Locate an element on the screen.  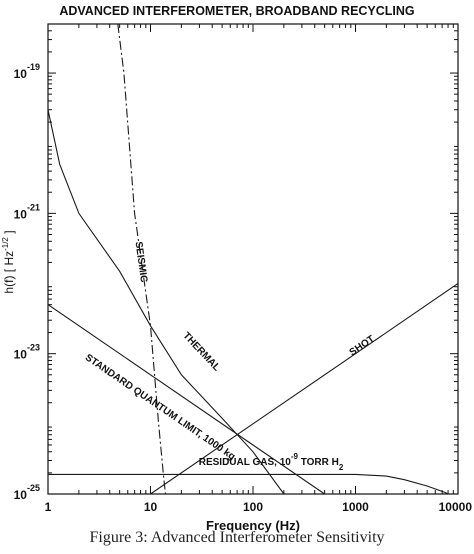
y-tick-label-exponent: -21 is located at coordinates (33, 207).